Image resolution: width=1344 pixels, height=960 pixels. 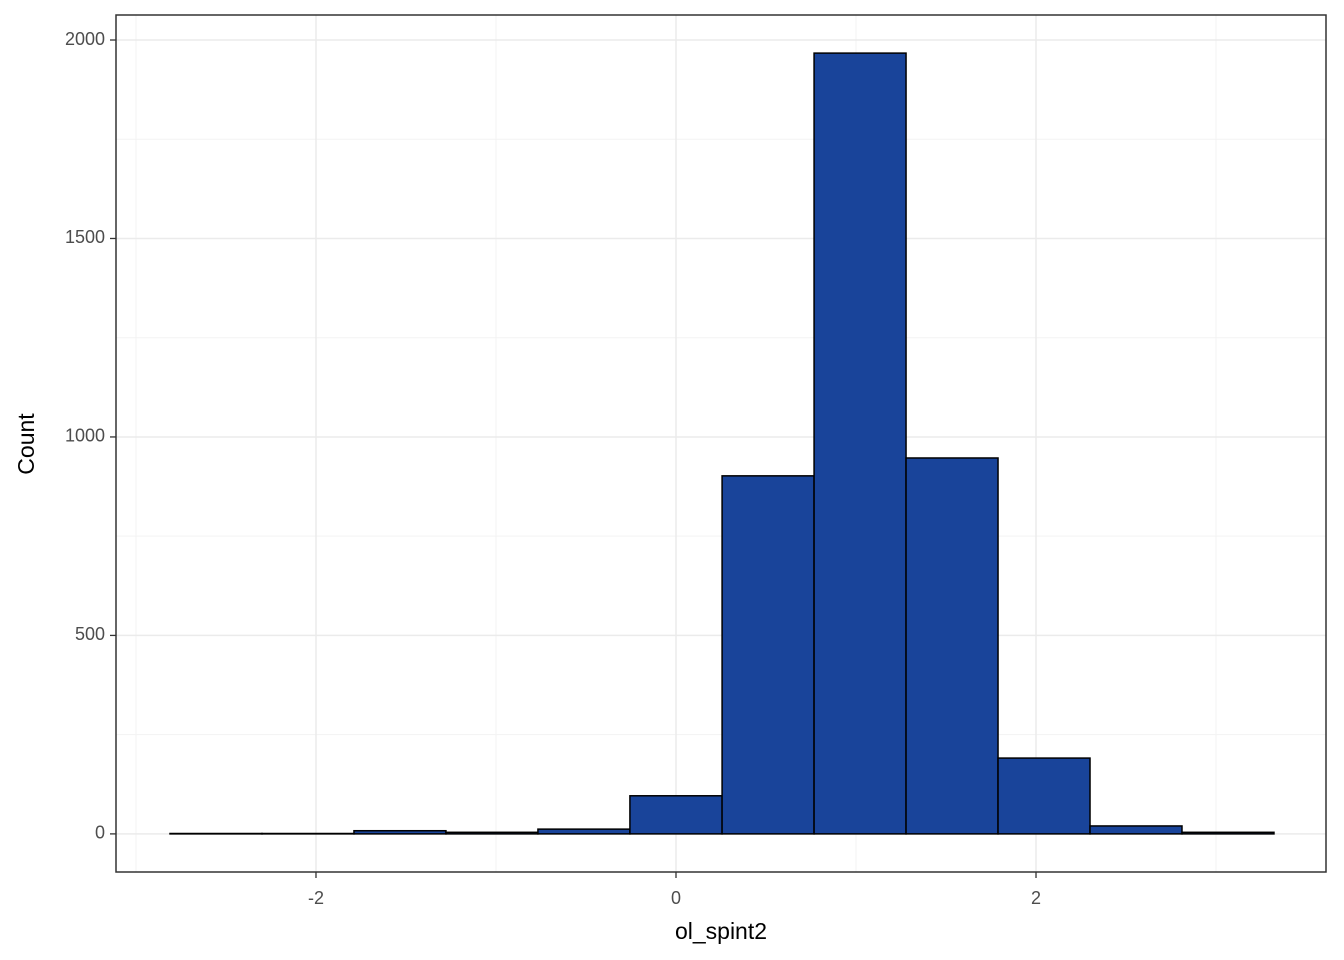 I want to click on y-tick-label: 1000, so click(x=85, y=436).